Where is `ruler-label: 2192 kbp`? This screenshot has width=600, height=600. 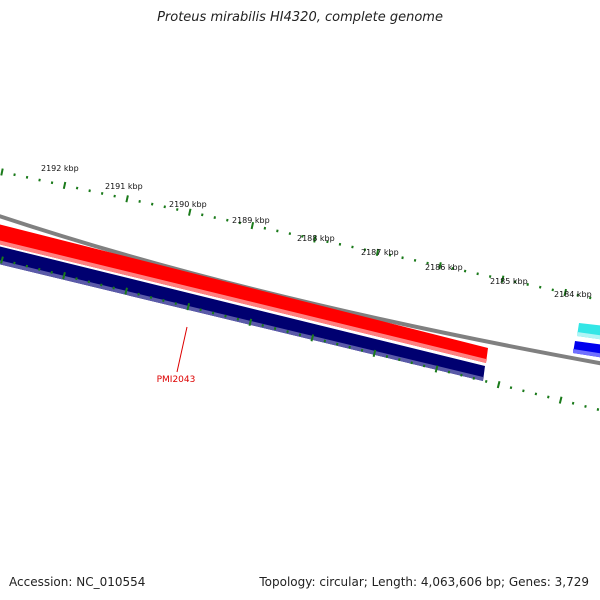 ruler-label: 2192 kbp is located at coordinates (60, 168).